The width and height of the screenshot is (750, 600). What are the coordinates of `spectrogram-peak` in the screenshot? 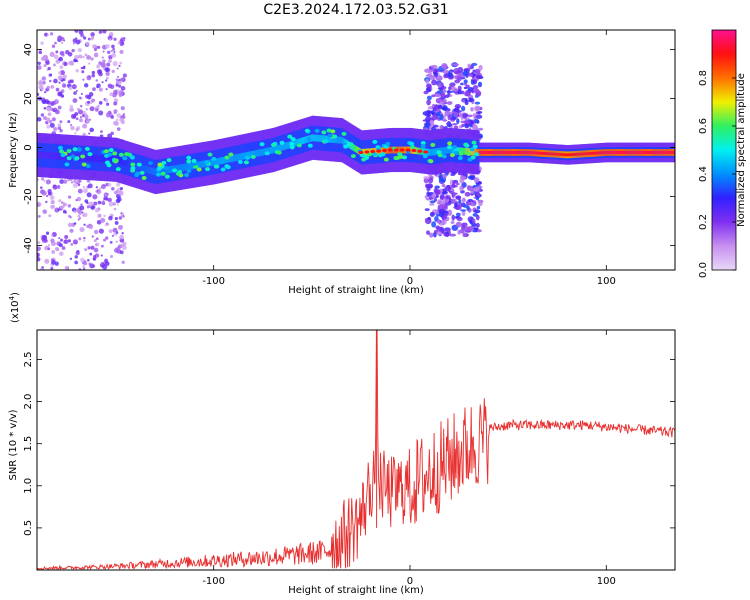 It's located at (361, 152).